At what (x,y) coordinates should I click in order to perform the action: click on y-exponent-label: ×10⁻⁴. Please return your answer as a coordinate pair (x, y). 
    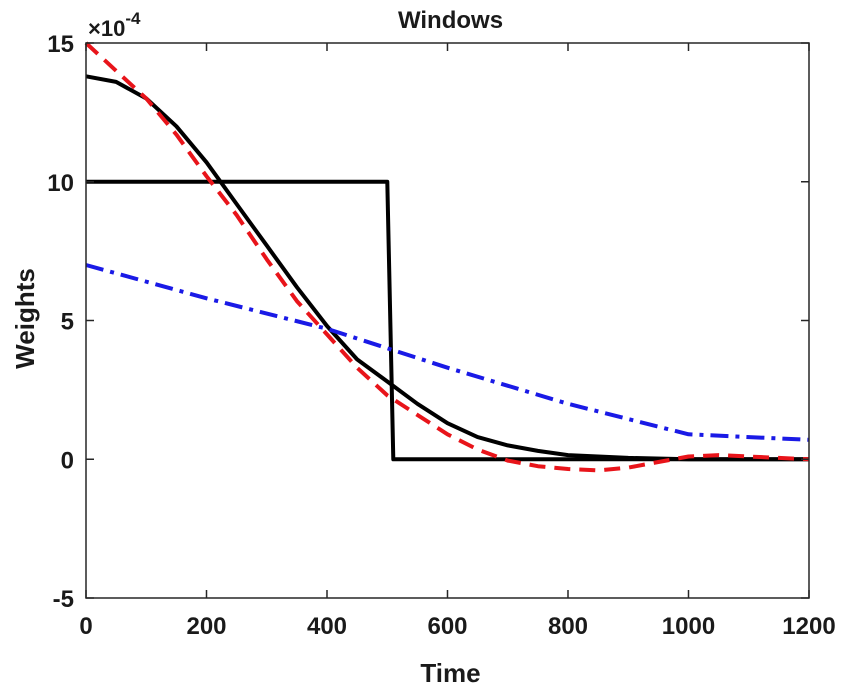
    Looking at the image, I should click on (114, 25).